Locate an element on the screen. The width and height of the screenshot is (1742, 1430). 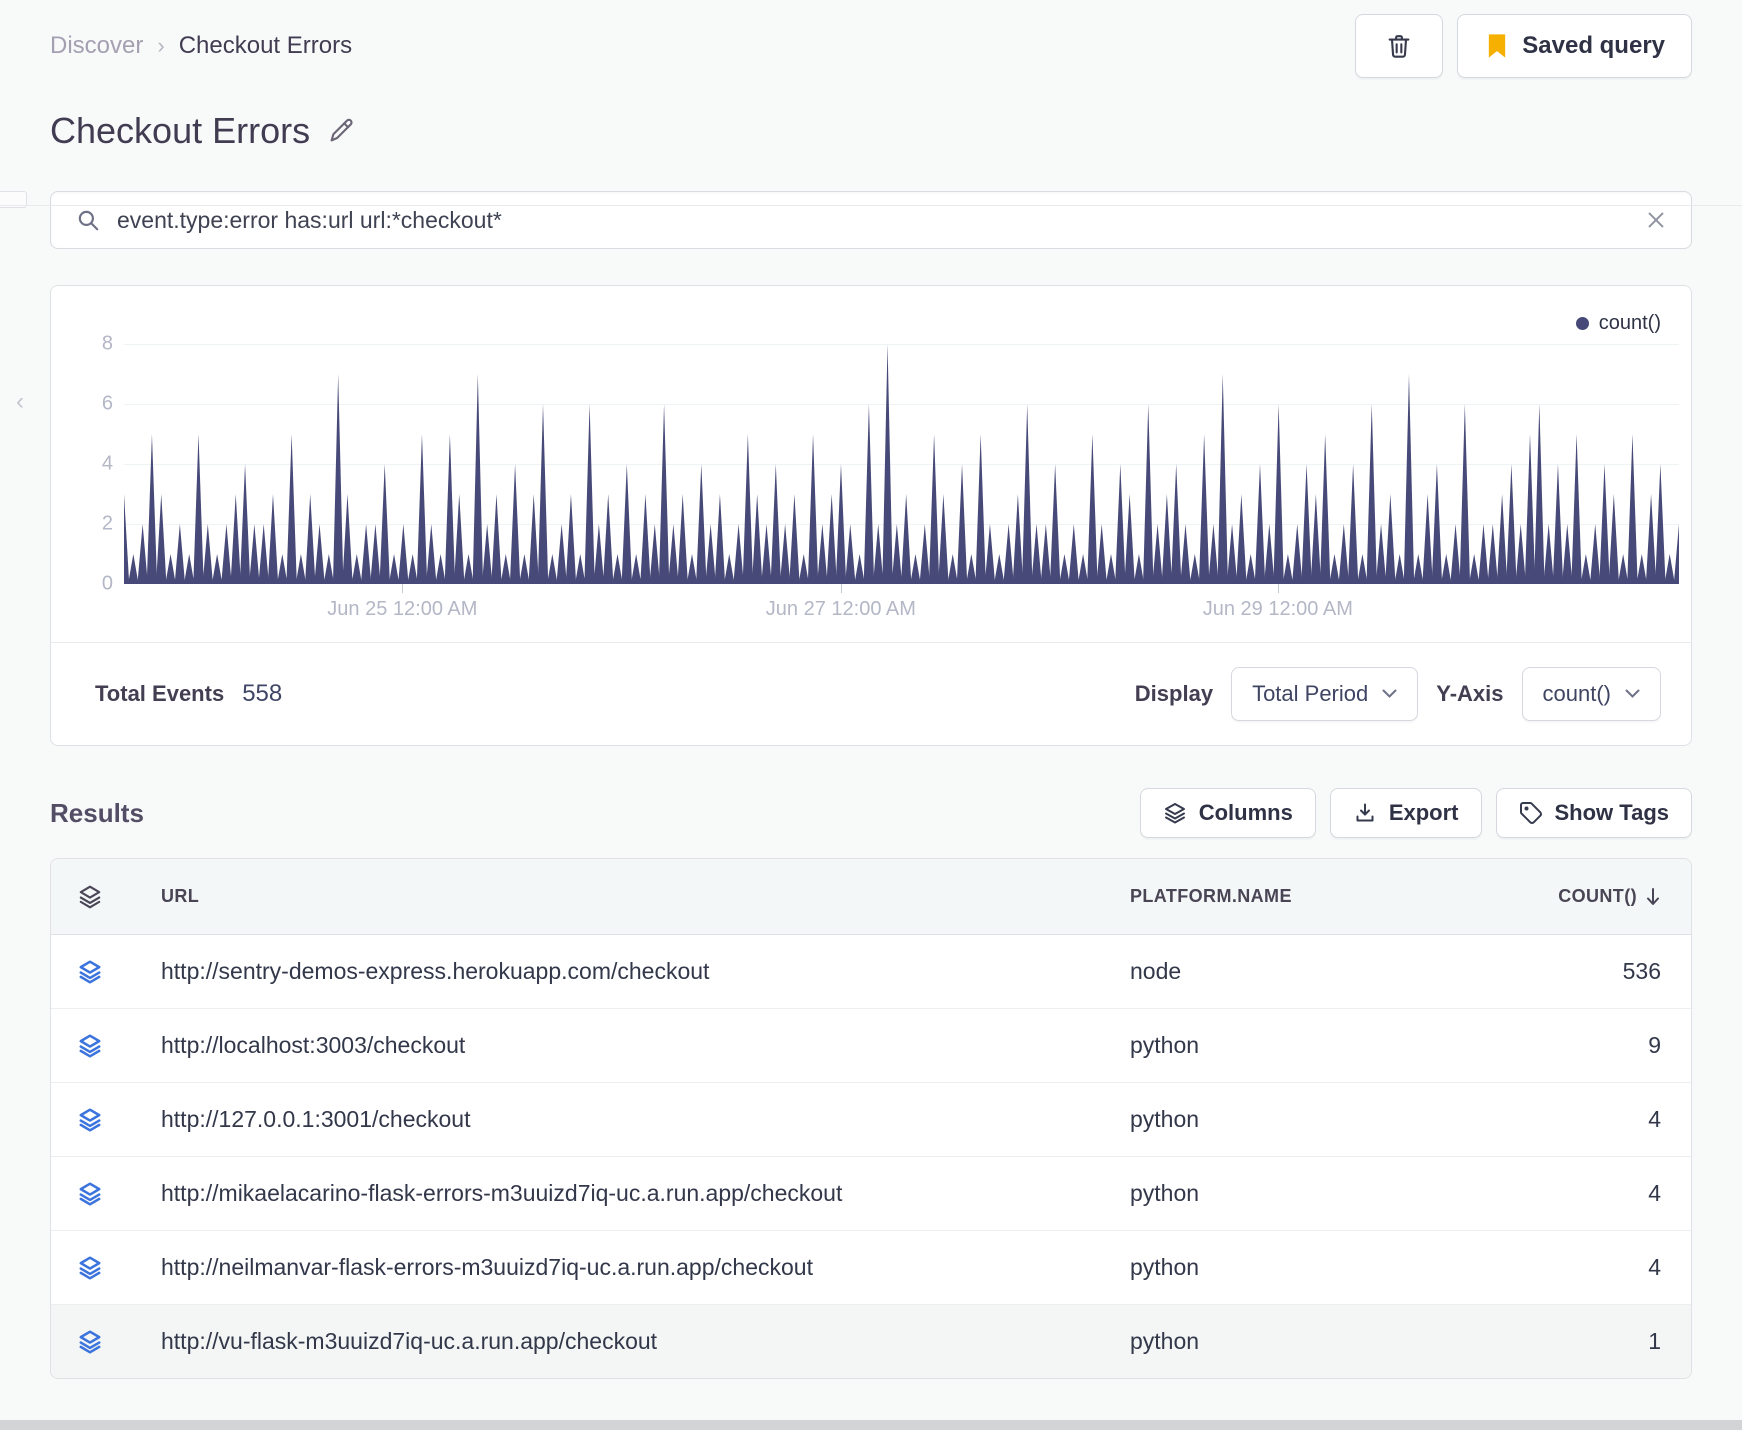
sidebar-collapse-icon: ‹ is located at coordinates (20, 401).